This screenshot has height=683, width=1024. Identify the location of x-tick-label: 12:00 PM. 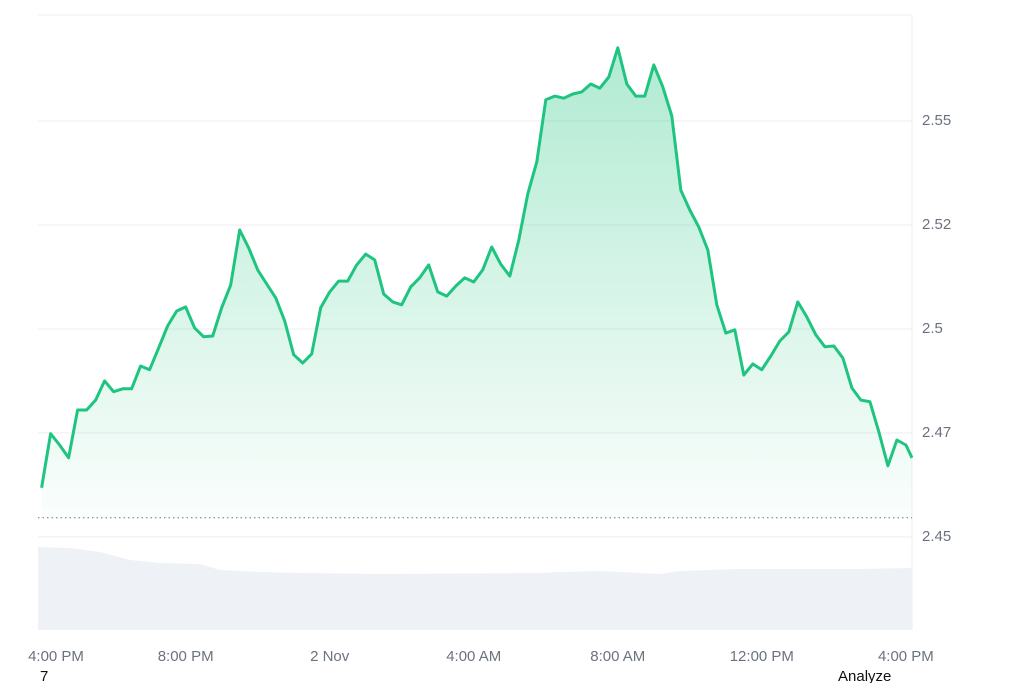
(762, 656).